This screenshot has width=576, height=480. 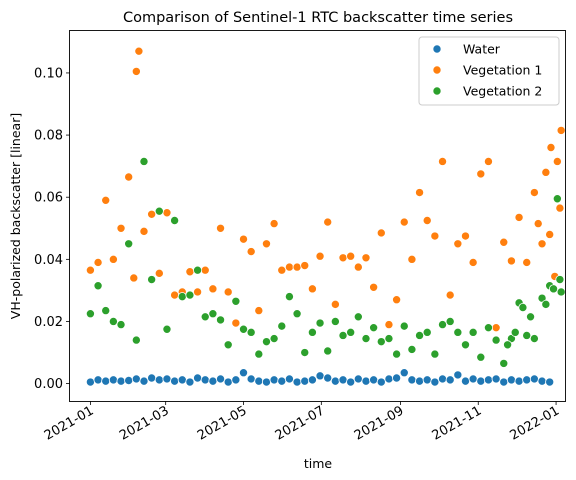 I want to click on x-tick-label: 2022-01, so click(x=535, y=423).